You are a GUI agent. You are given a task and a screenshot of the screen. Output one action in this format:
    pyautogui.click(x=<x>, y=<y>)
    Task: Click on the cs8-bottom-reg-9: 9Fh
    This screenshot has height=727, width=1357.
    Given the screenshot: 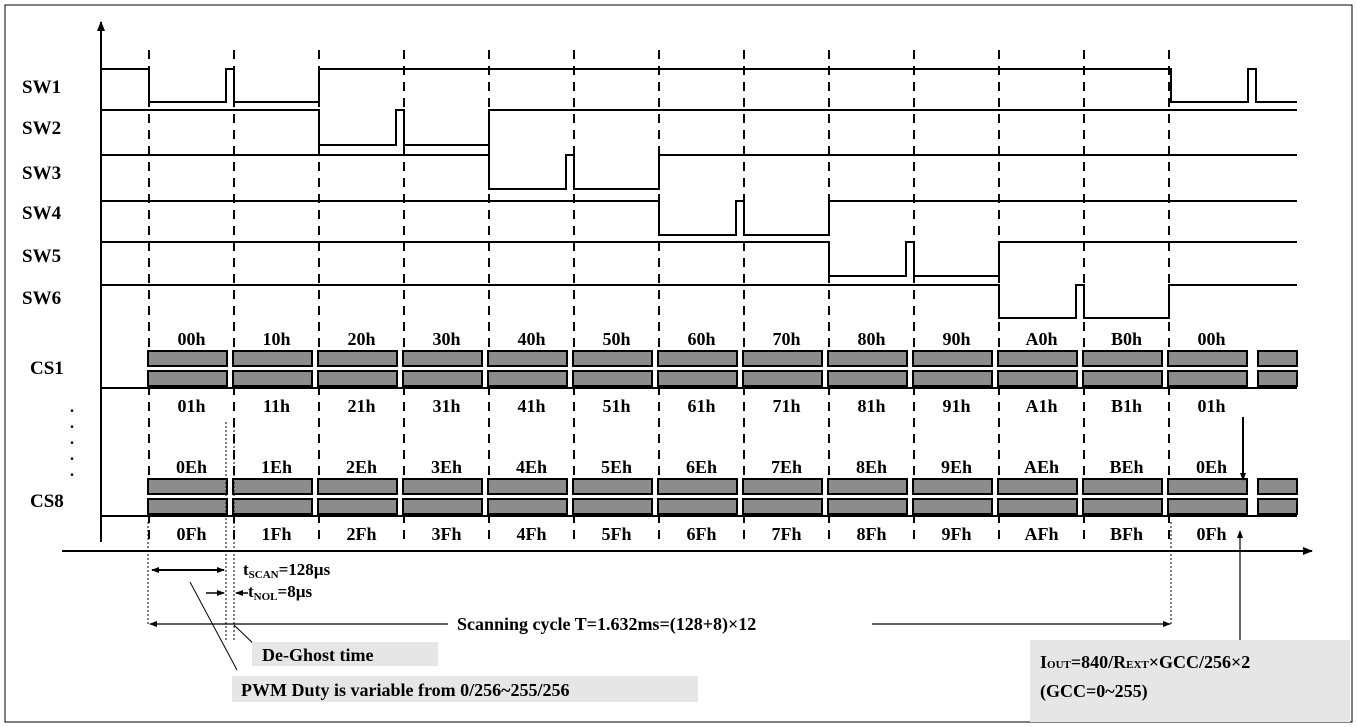 What is the action you would take?
    pyautogui.click(x=956, y=534)
    